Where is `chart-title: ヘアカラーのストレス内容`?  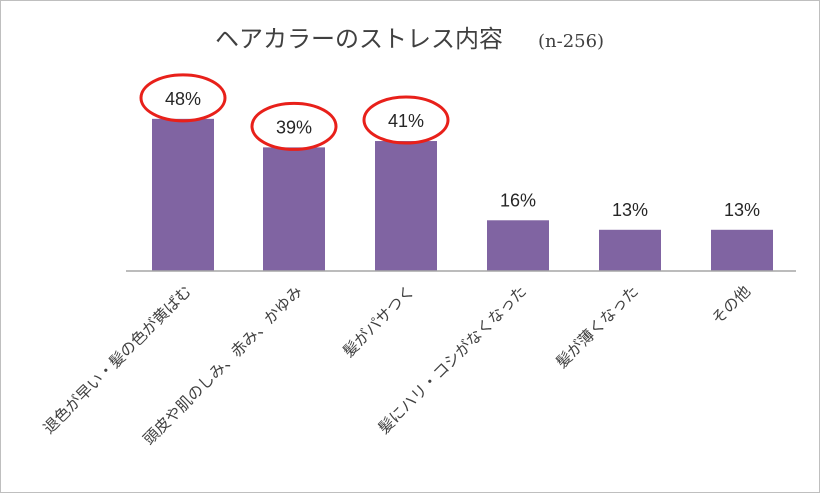 chart-title: ヘアカラーのストレス内容 is located at coordinates (359, 39).